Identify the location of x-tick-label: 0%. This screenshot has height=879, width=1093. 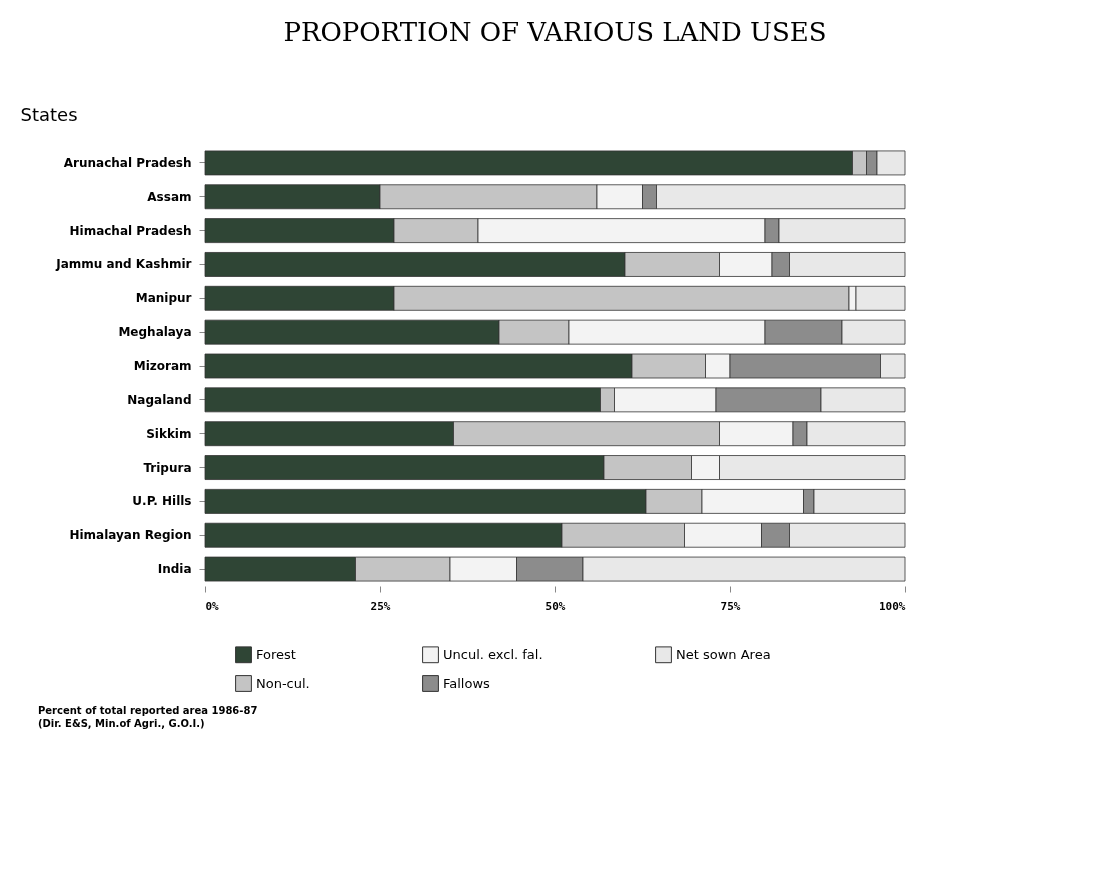
(212, 606).